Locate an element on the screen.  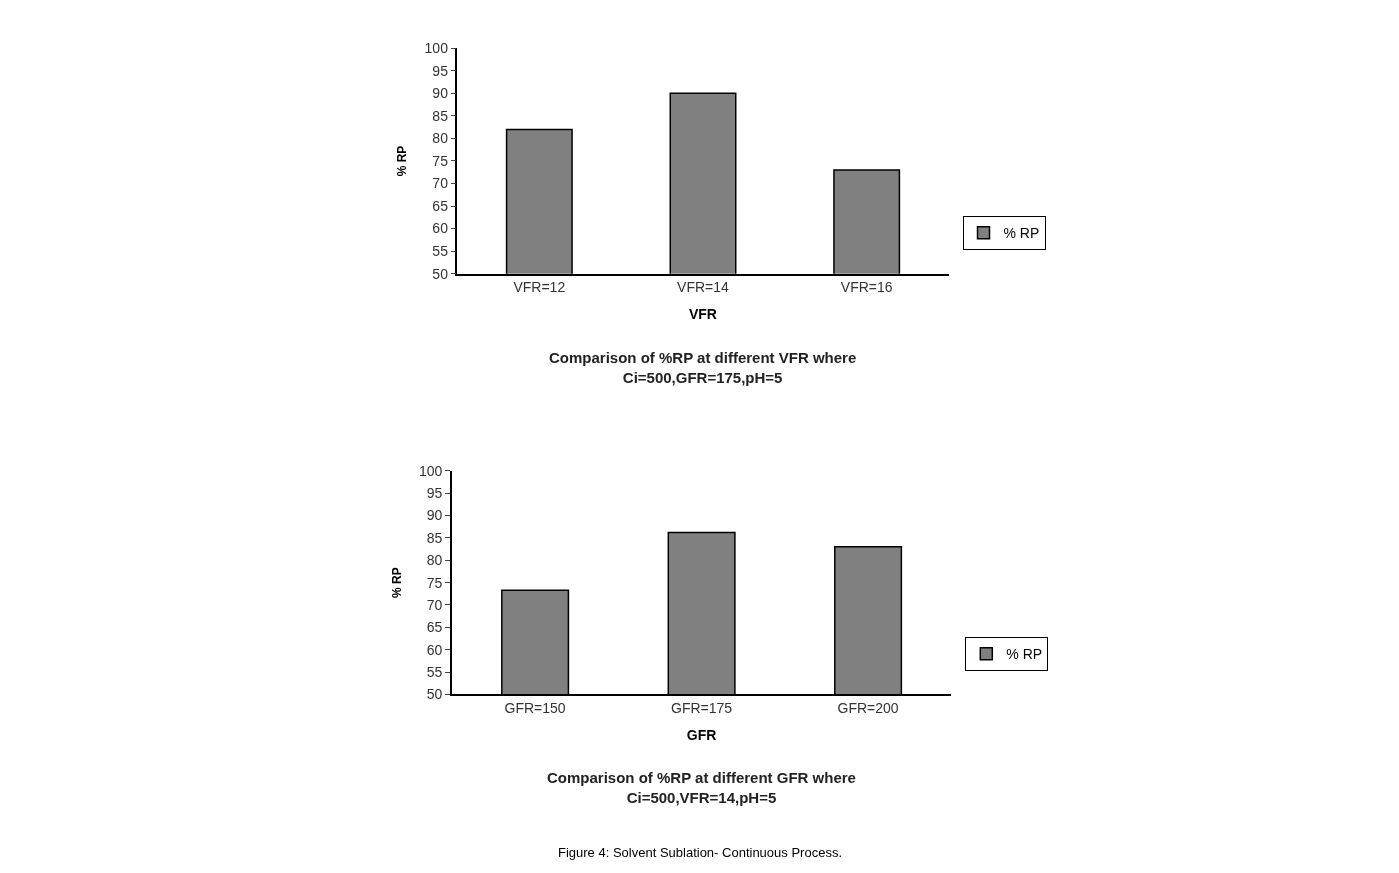
x-tick-label: GFR=150 is located at coordinates (535, 708).